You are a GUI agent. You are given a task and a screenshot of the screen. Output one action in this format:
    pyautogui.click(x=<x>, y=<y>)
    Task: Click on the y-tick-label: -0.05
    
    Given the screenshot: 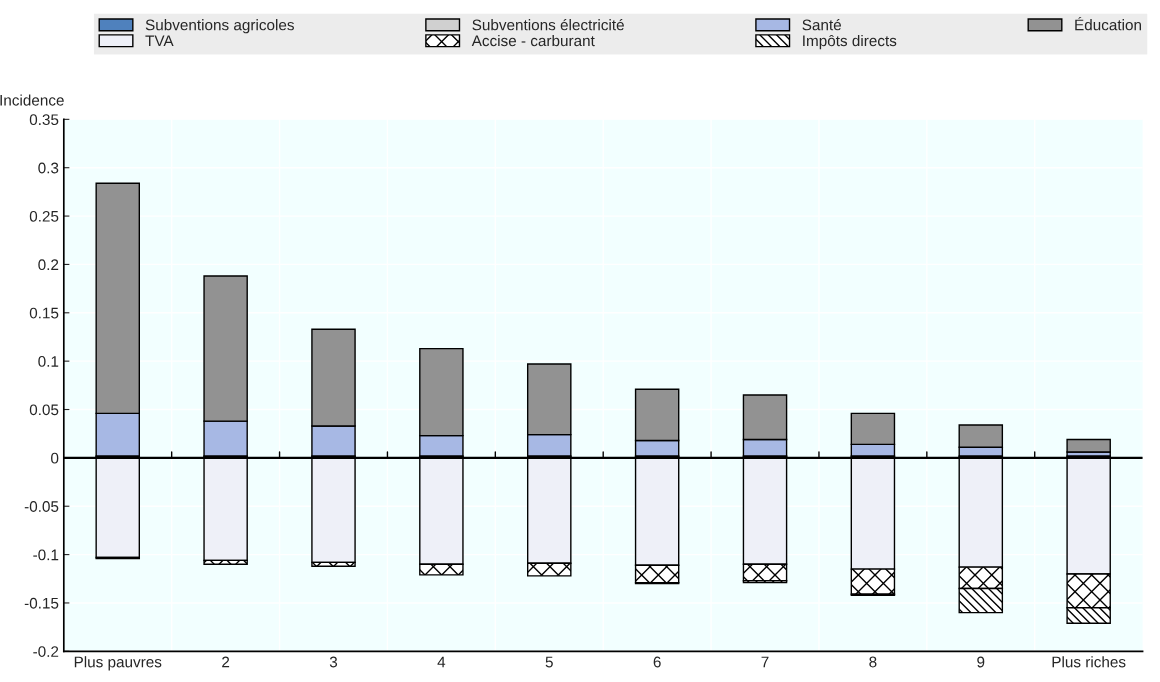 What is the action you would take?
    pyautogui.click(x=41, y=506)
    